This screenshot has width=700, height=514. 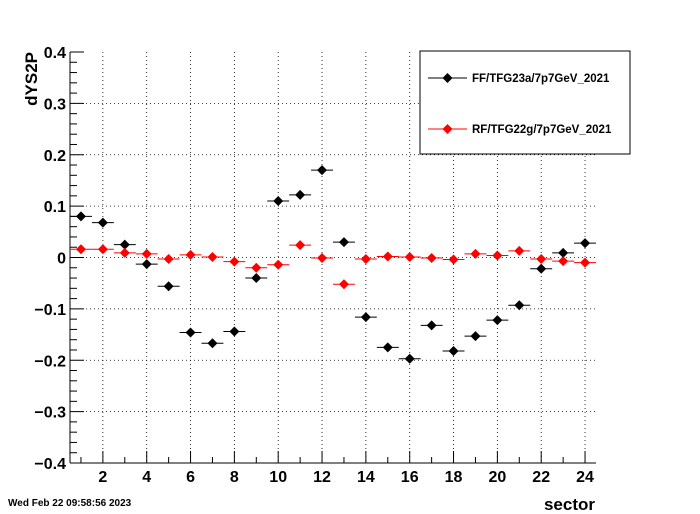 What do you see at coordinates (55, 156) in the screenshot?
I see `y-tick-label: 0.2` at bounding box center [55, 156].